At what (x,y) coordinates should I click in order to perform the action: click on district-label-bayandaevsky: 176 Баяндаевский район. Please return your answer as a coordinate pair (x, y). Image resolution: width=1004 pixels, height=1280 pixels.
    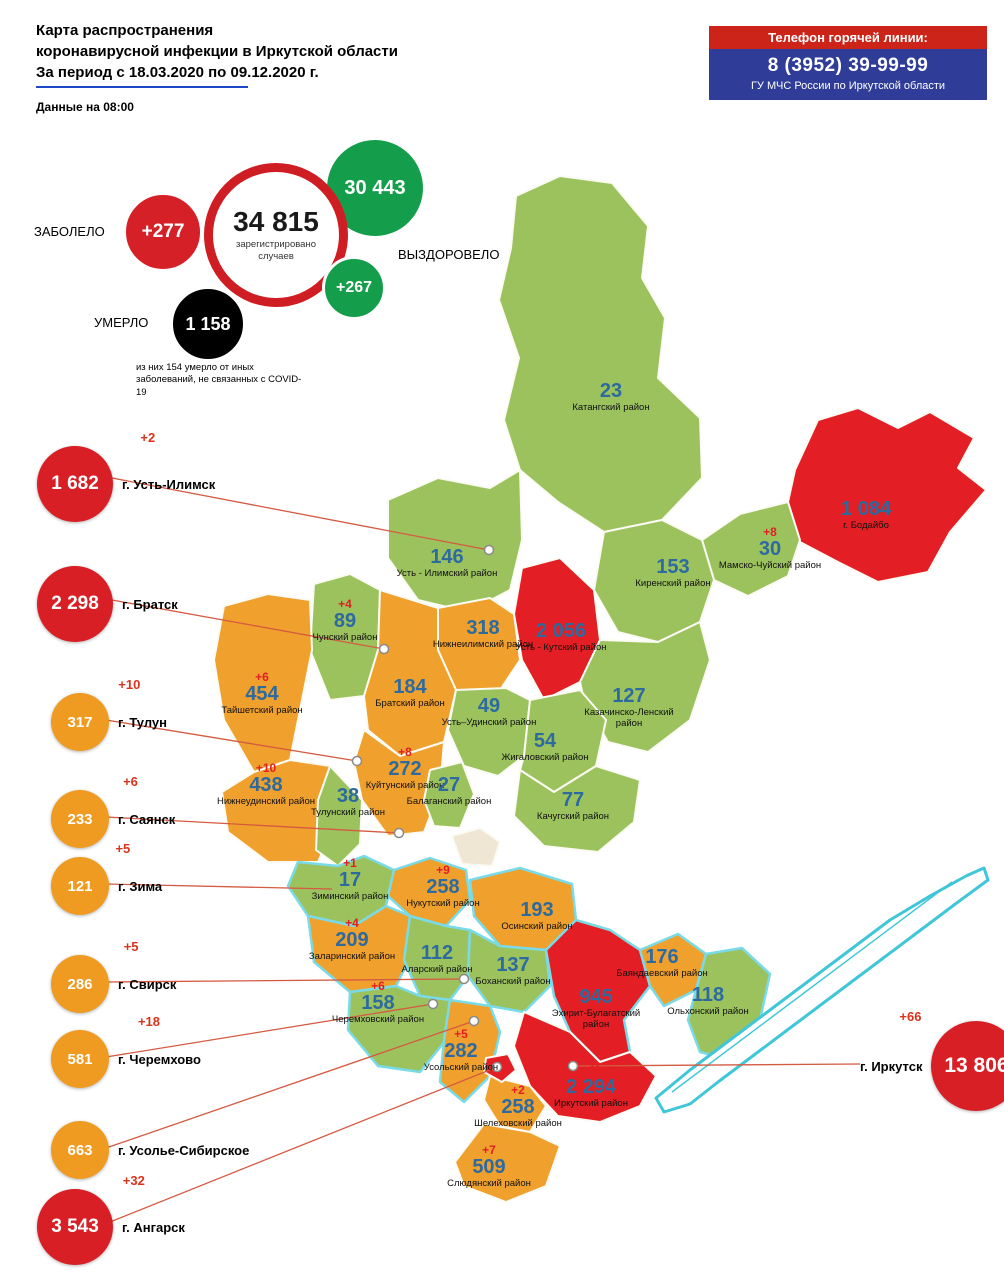
    Looking at the image, I should click on (662, 963).